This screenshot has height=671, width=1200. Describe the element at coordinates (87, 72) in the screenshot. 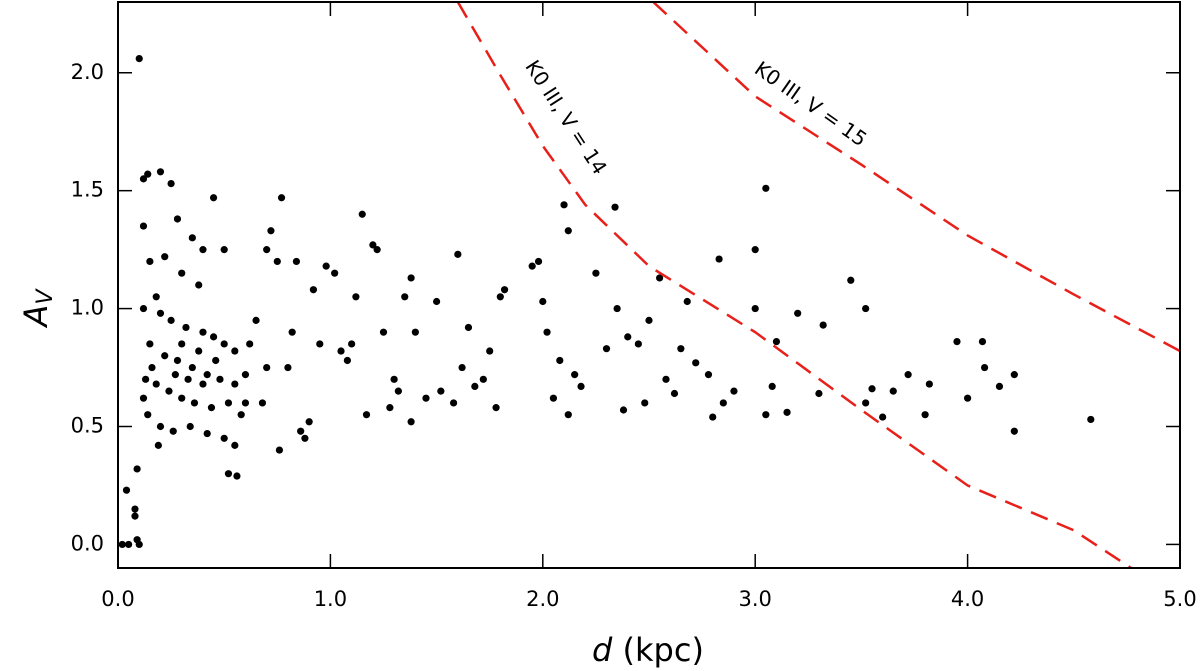

I see `y-tick-label: 2.0` at that location.